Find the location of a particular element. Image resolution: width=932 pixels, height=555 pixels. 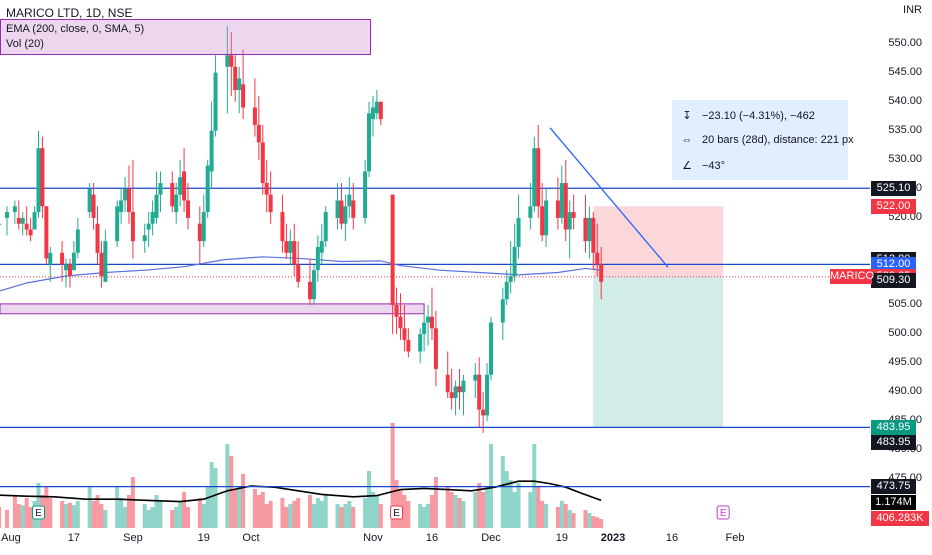

symbol-title: MARICO LTD, 1D, NSE is located at coordinates (69, 13).